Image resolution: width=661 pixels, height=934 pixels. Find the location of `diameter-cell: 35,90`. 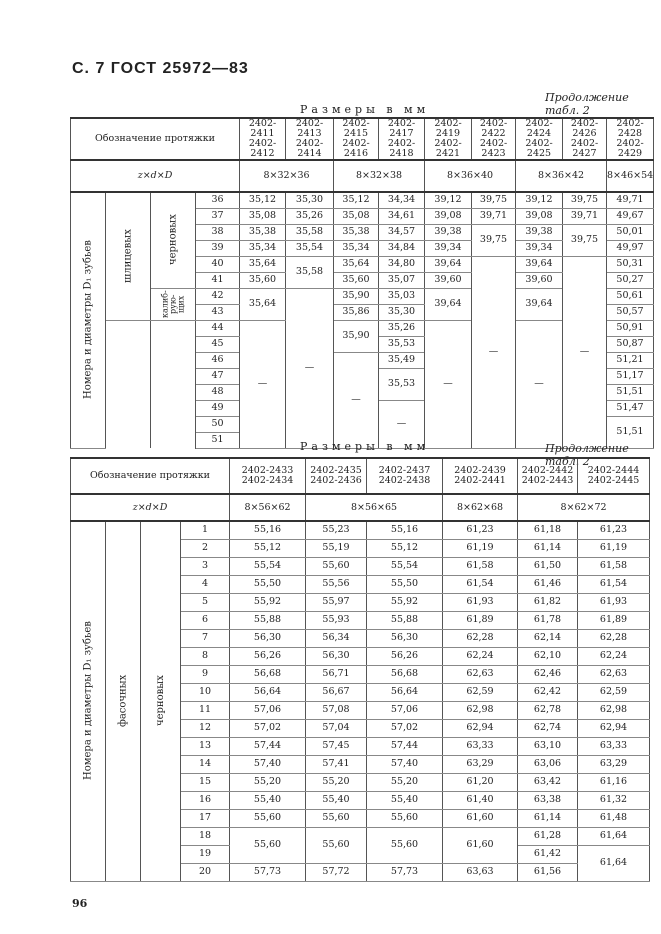

diameter-cell: 35,90 is located at coordinates (356, 296).